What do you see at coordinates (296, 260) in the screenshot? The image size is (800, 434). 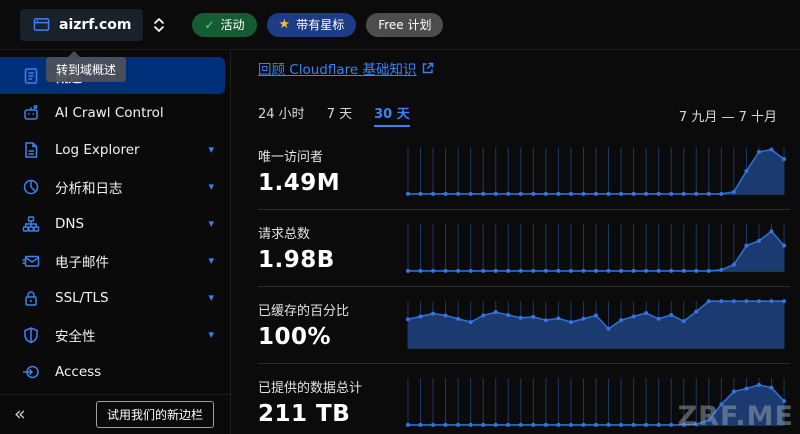 I see `metric-value: 1.98B` at bounding box center [296, 260].